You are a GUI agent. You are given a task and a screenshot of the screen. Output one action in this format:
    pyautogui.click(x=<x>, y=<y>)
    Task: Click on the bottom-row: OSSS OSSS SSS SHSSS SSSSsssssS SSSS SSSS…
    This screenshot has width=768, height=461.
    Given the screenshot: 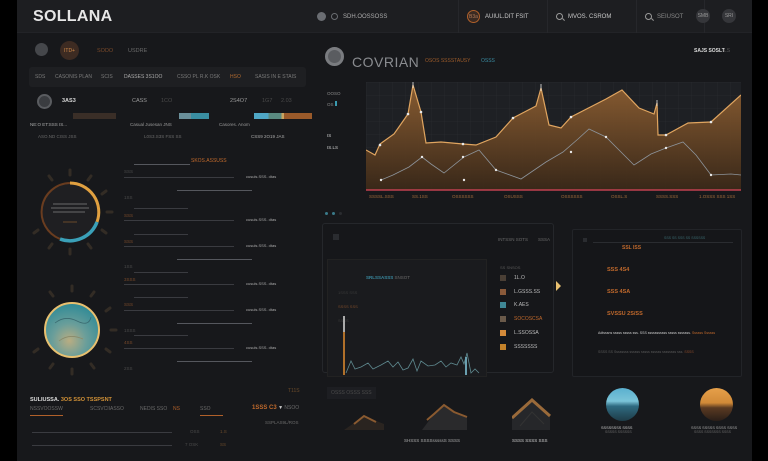 What is the action you would take?
    pyautogui.click(x=537, y=420)
    